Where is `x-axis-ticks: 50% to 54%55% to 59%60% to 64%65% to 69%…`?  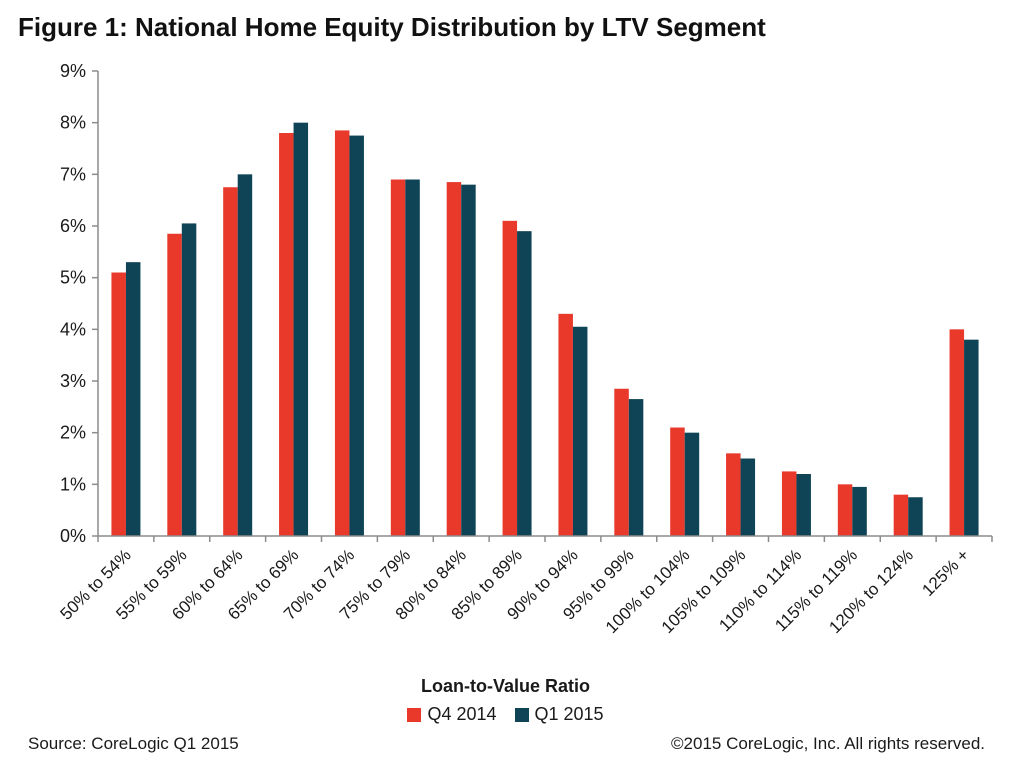
x-axis-ticks: 50% to 54%55% to 59%60% to 64%65% to 69%… is located at coordinates (524, 586).